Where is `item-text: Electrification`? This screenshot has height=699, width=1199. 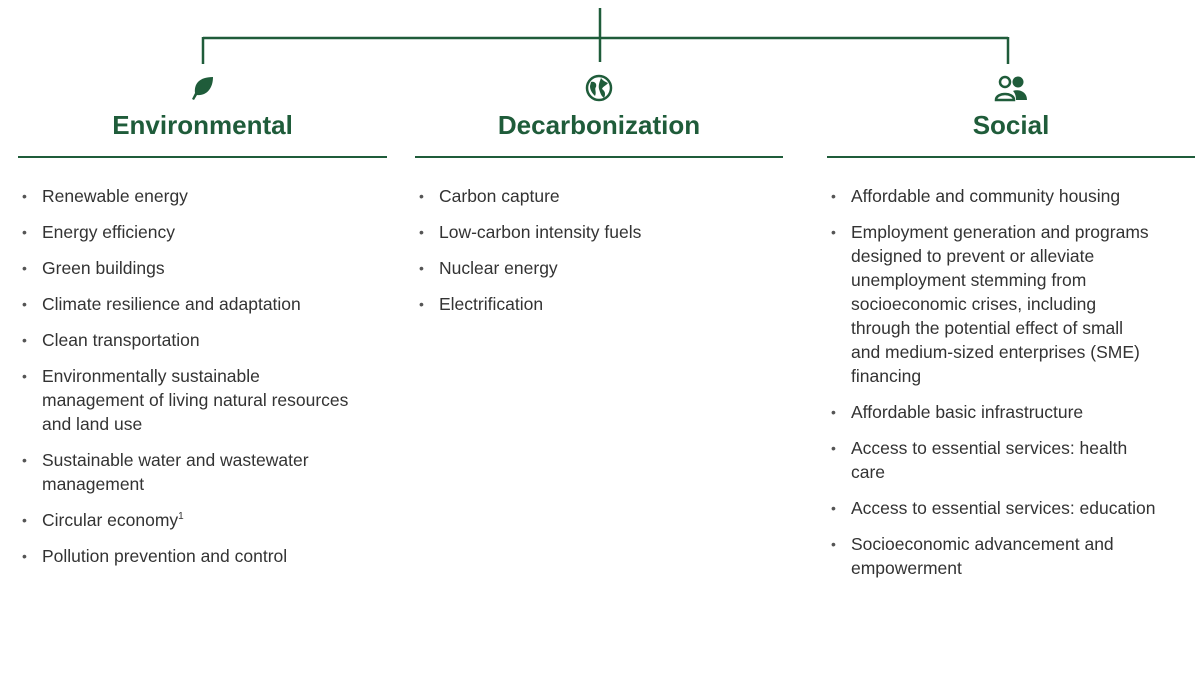 item-text: Electrification is located at coordinates (491, 304).